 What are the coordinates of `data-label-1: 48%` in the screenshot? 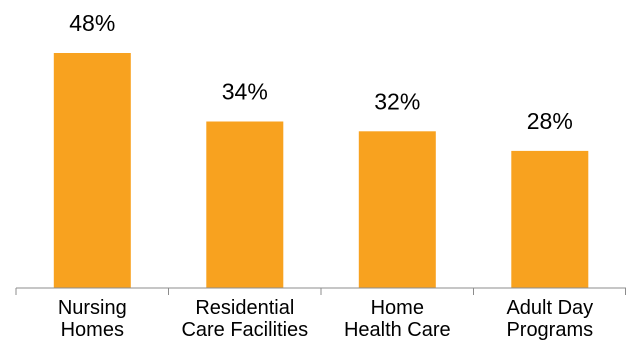 It's located at (92, 23).